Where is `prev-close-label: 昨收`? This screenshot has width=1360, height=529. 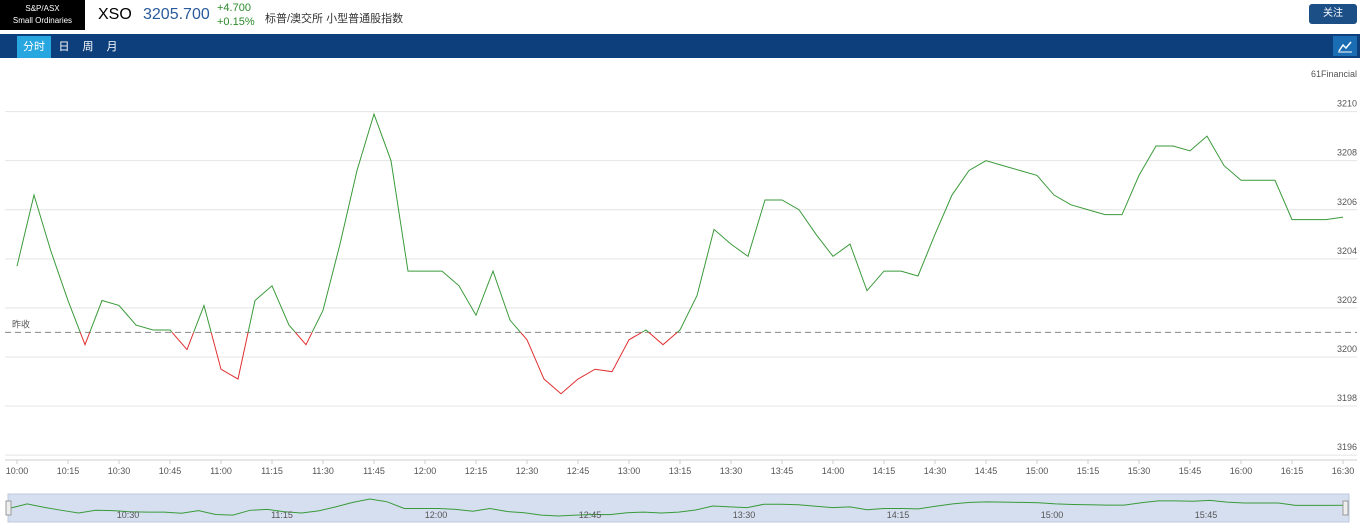
prev-close-label: 昨收 is located at coordinates (21, 323).